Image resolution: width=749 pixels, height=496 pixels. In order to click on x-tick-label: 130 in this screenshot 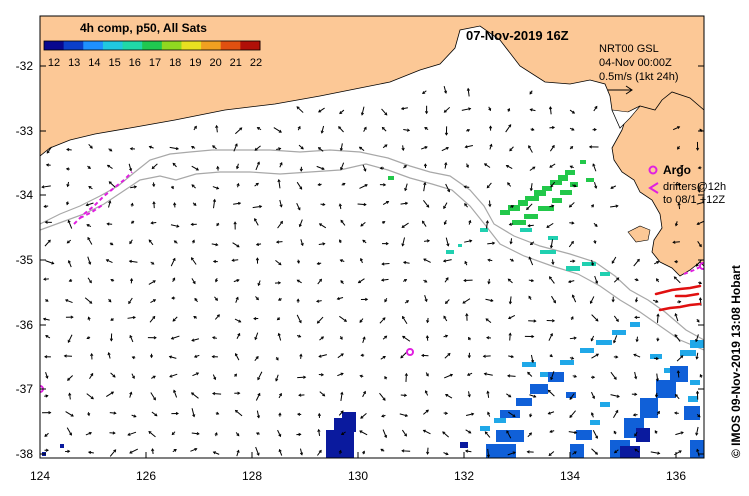, I will do `click(358, 476)`.